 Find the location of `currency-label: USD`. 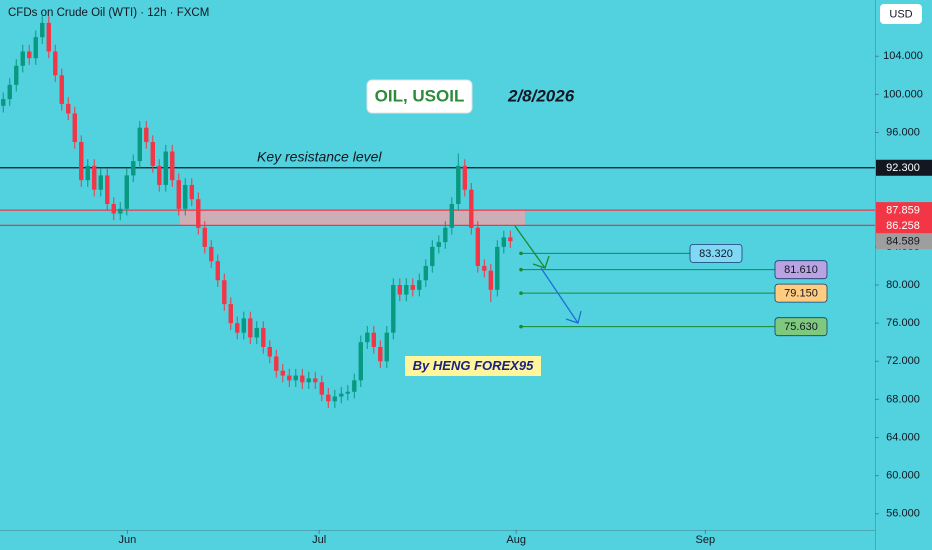

currency-label: USD is located at coordinates (900, 14).